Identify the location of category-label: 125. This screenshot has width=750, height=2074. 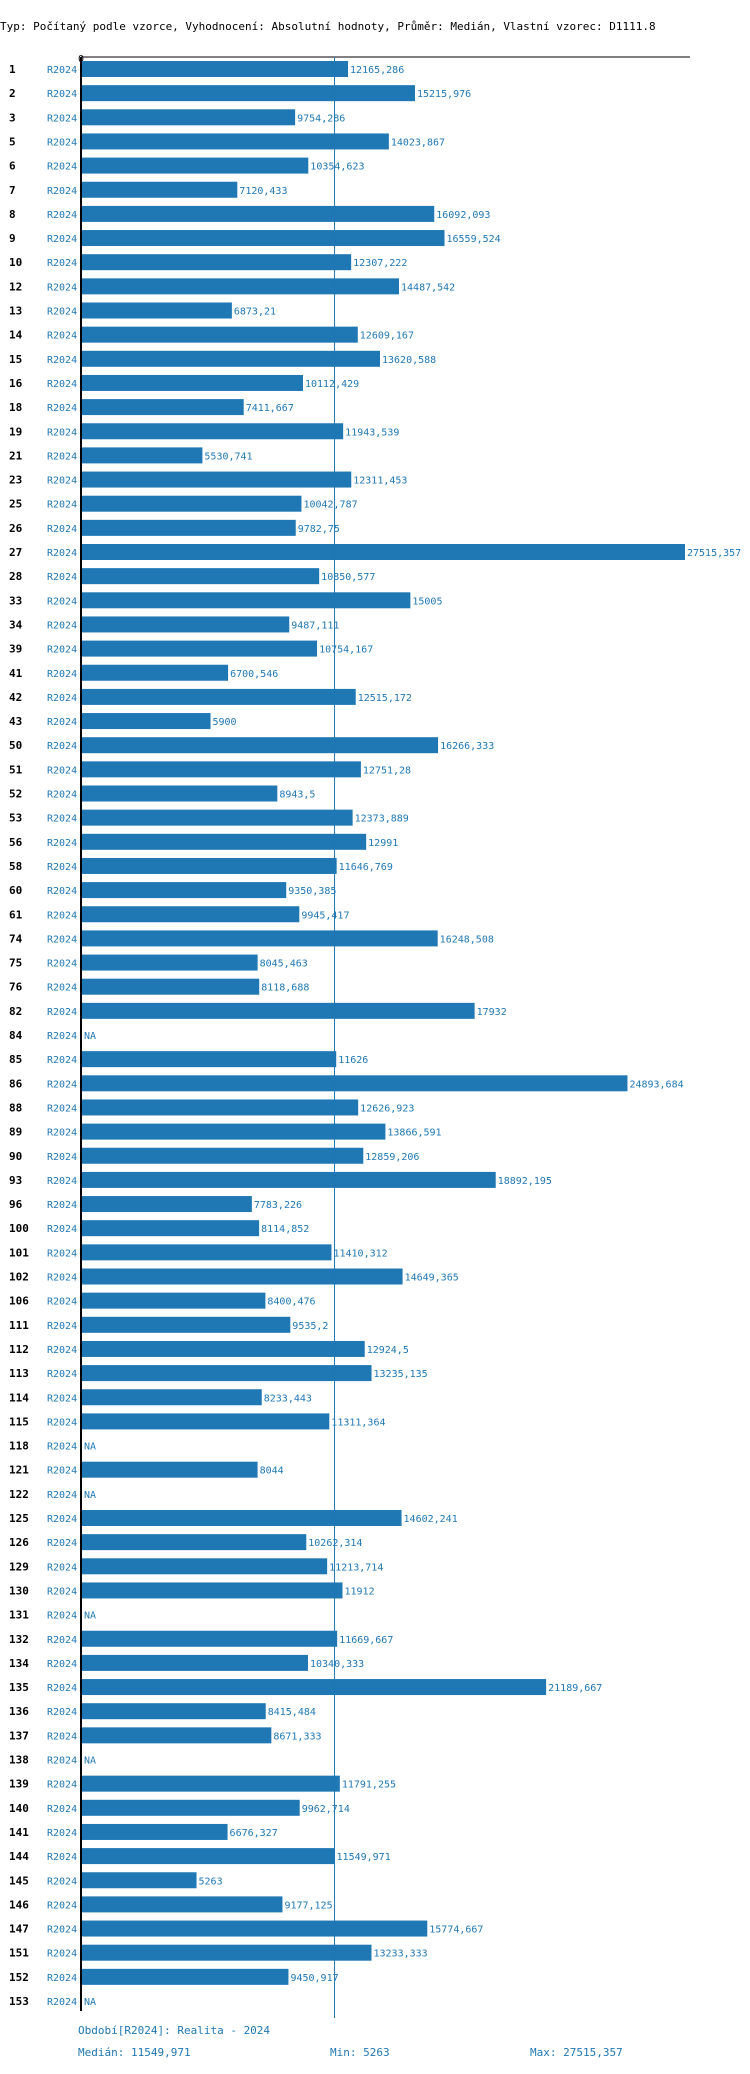
(19, 1518).